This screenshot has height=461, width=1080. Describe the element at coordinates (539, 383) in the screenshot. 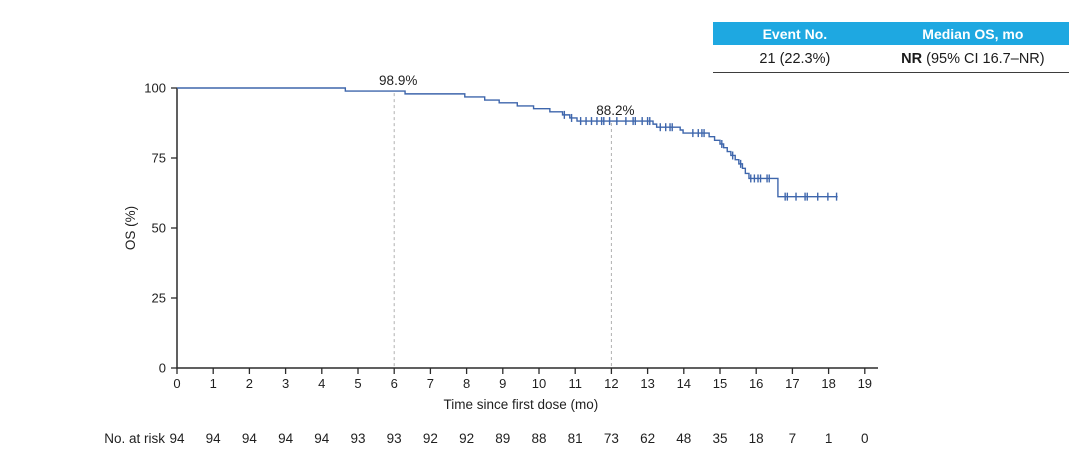

I see `x-tick-label: 10` at that location.